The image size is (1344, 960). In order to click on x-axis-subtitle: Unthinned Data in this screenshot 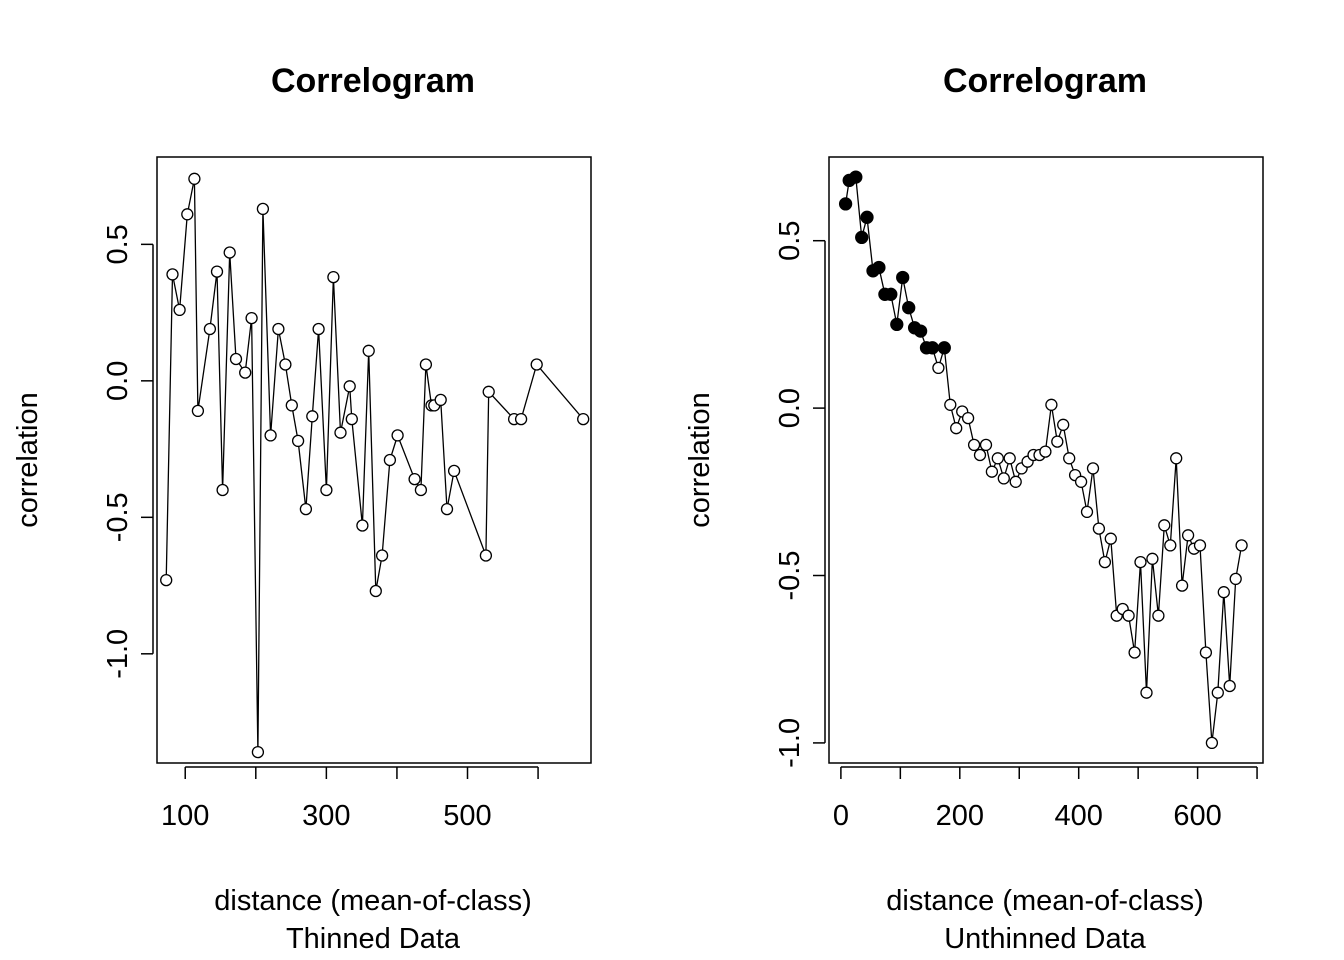, I will do `click(1045, 939)`.